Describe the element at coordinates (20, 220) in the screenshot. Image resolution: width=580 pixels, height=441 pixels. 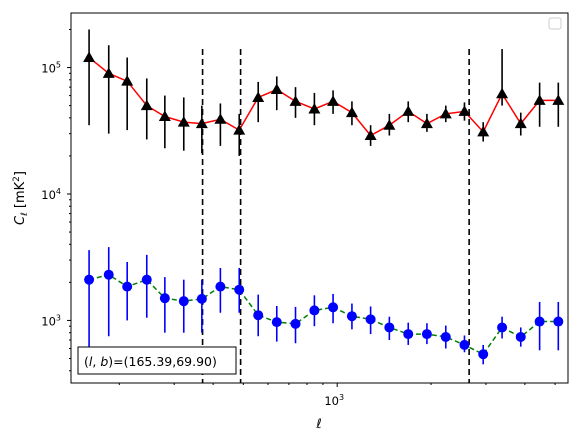
I see `ylabel-symbol: C` at that location.